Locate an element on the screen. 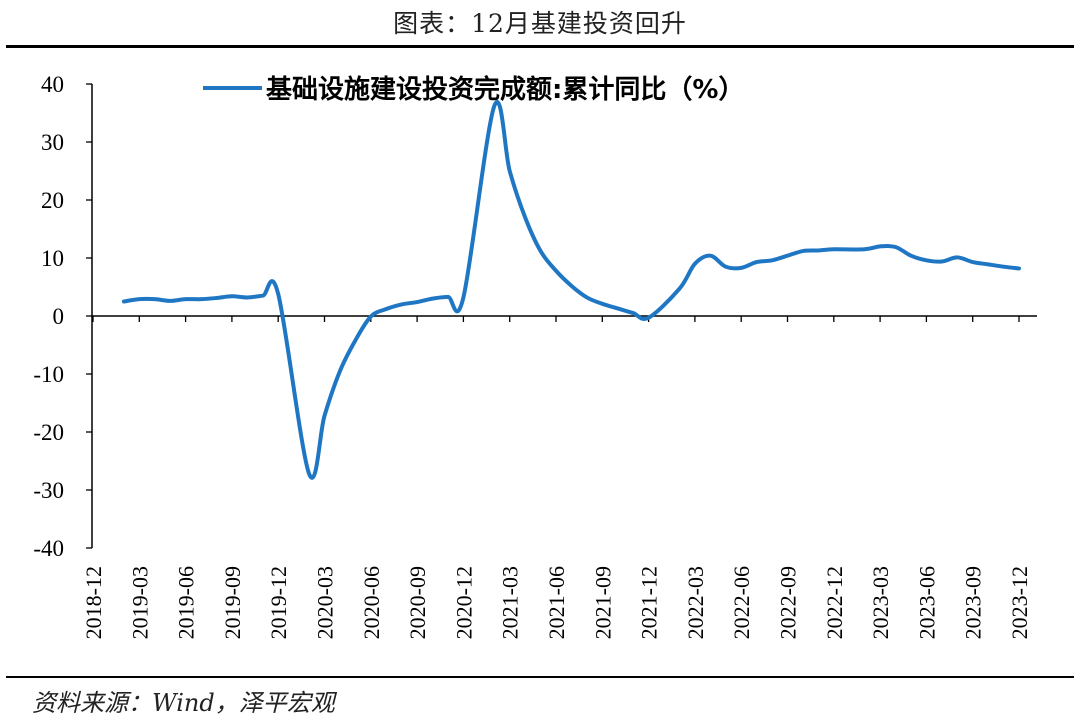 This screenshot has width=1080, height=718. legend: 基础设施建设投资完成额:累计同比（%） is located at coordinates (473, 89).